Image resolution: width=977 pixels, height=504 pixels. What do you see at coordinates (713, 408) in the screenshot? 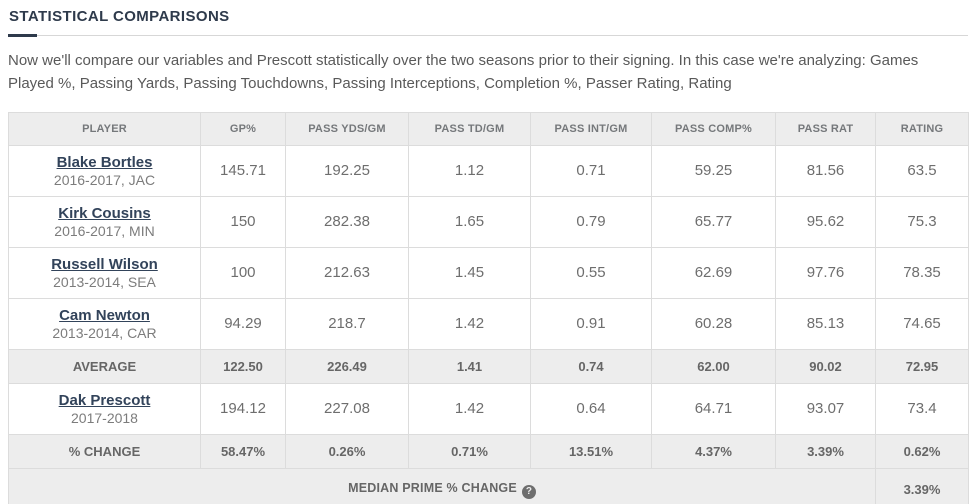
I see `stat-cell: 64.71` at bounding box center [713, 408].